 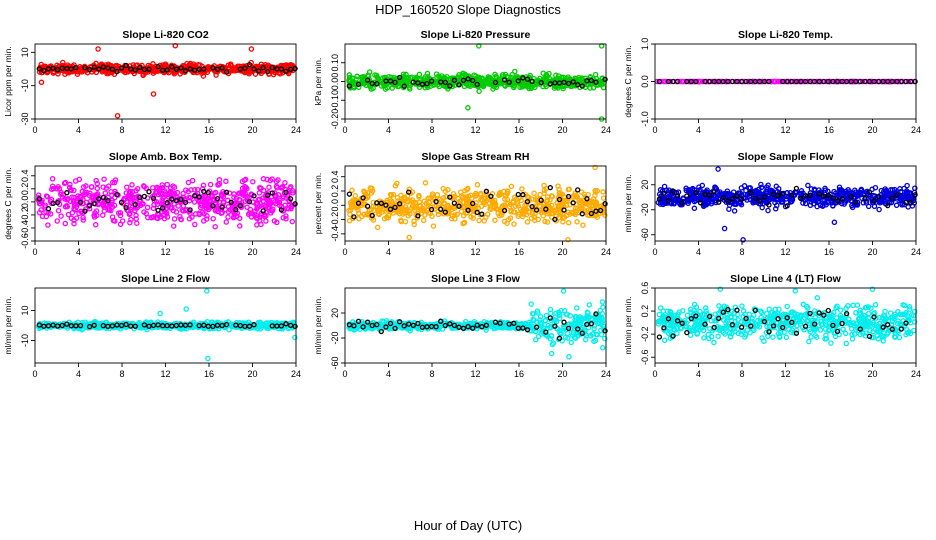 I want to click on x-tick-label: 20, so click(x=872, y=130).